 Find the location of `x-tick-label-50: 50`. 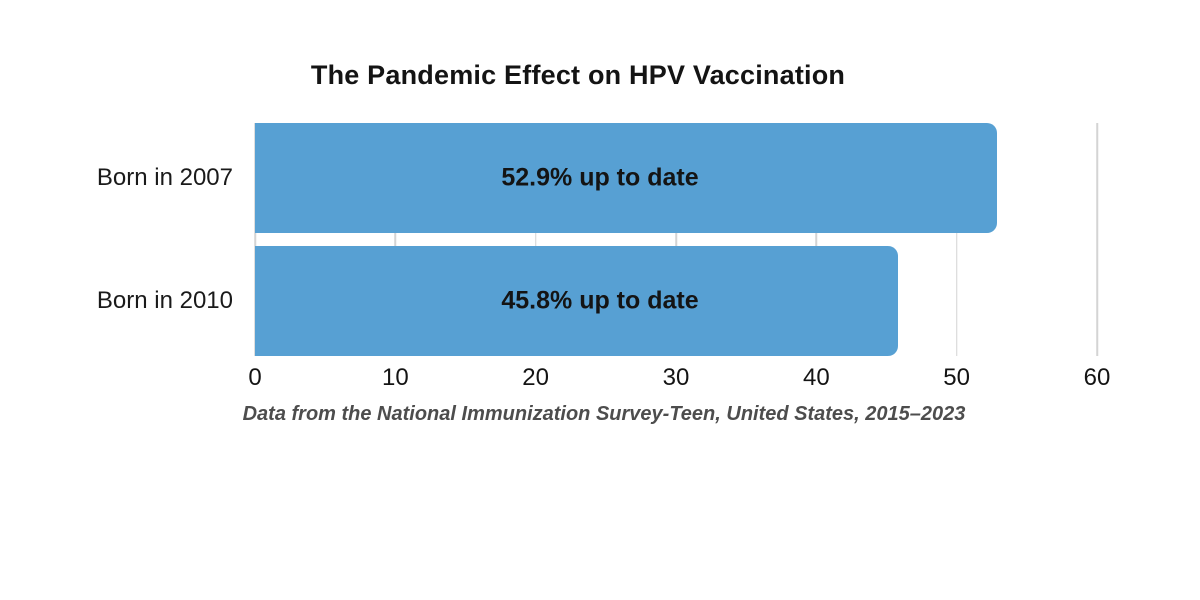

x-tick-label-50: 50 is located at coordinates (957, 377).